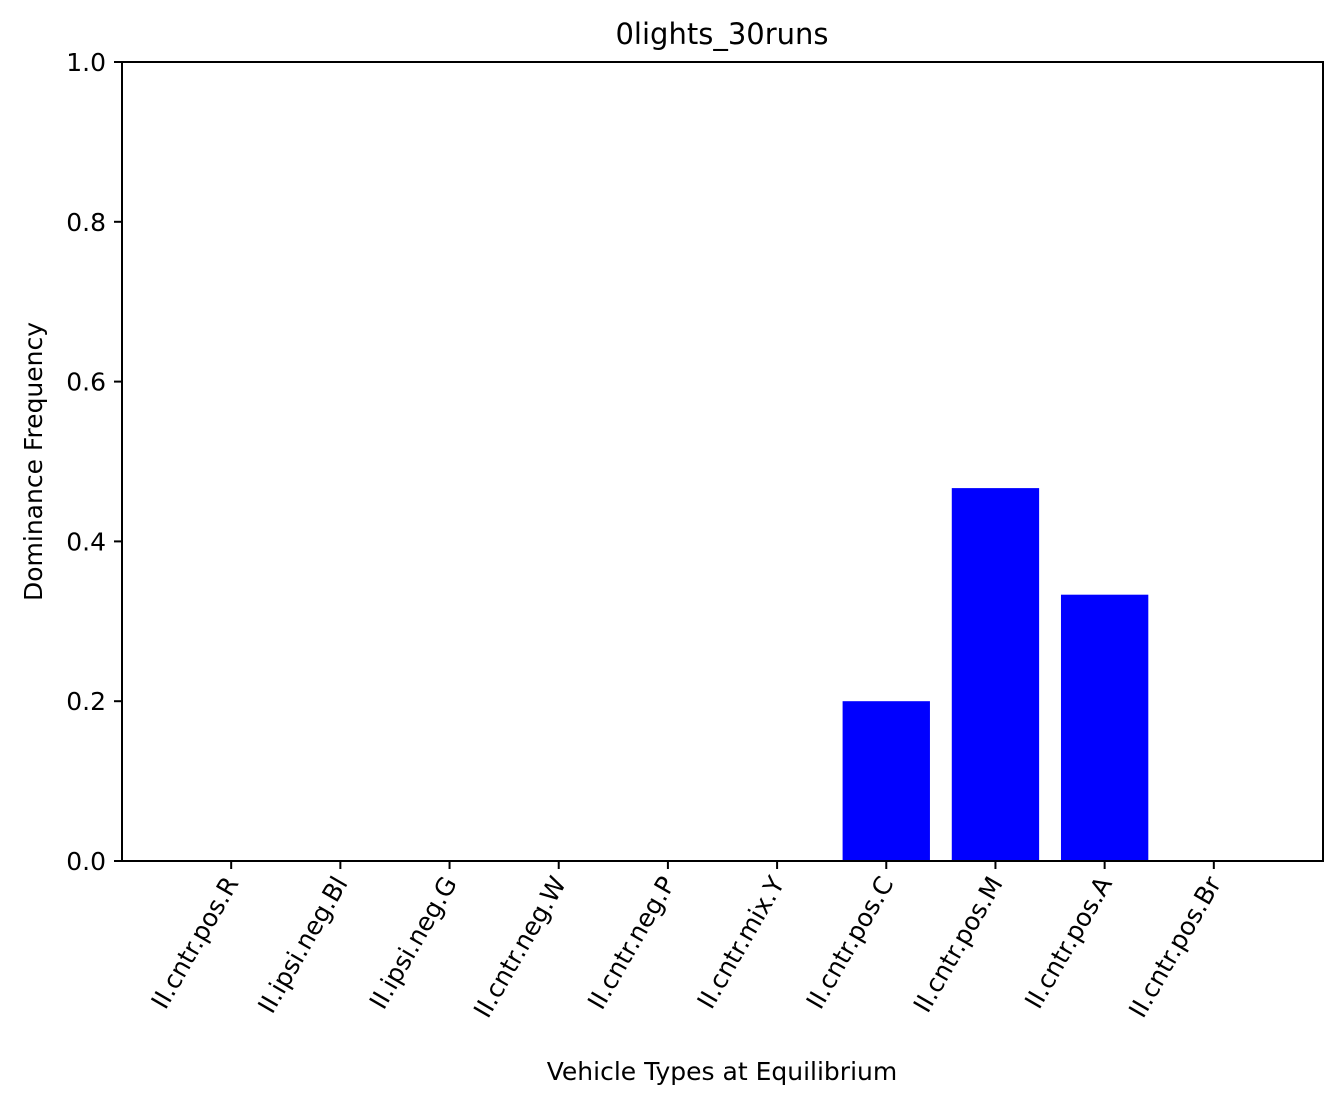 Image resolution: width=1342 pixels, height=1112 pixels. I want to click on y-tick-label: 0.8, so click(86, 222).